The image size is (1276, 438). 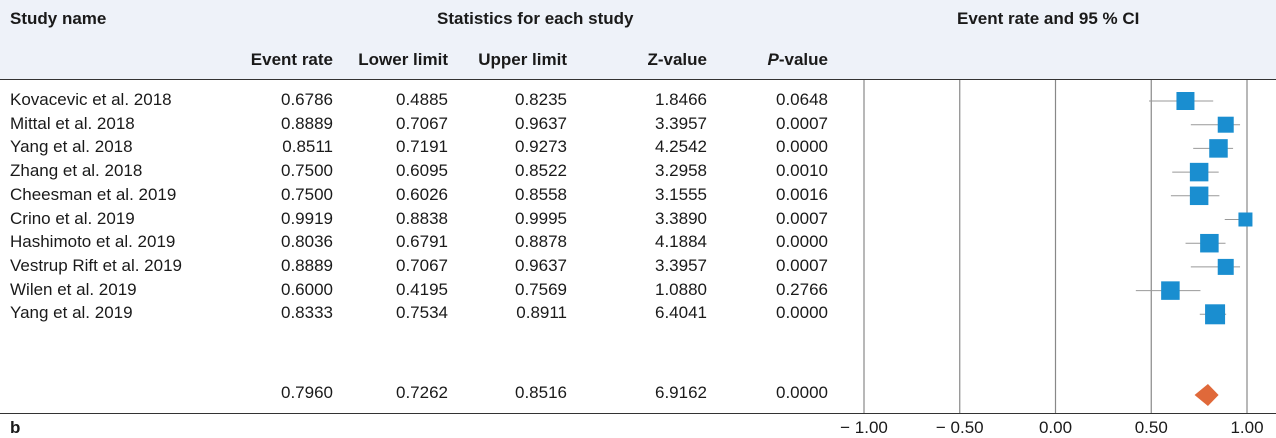 What do you see at coordinates (541, 147) in the screenshot?
I see `study-upper-limit-cell: 0.9273` at bounding box center [541, 147].